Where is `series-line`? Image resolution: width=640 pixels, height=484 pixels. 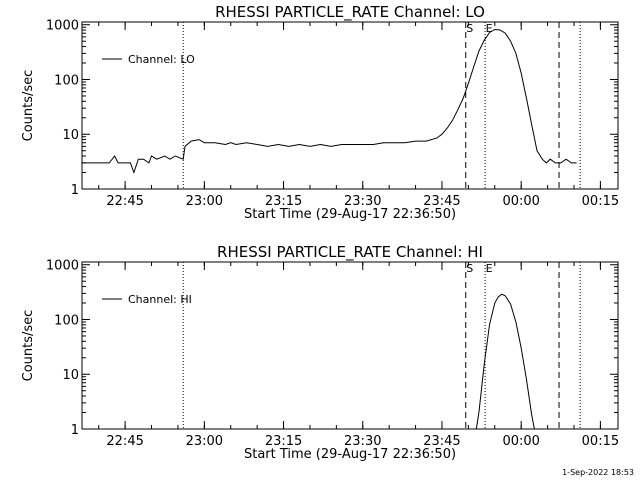
series-line is located at coordinates (505, 361).